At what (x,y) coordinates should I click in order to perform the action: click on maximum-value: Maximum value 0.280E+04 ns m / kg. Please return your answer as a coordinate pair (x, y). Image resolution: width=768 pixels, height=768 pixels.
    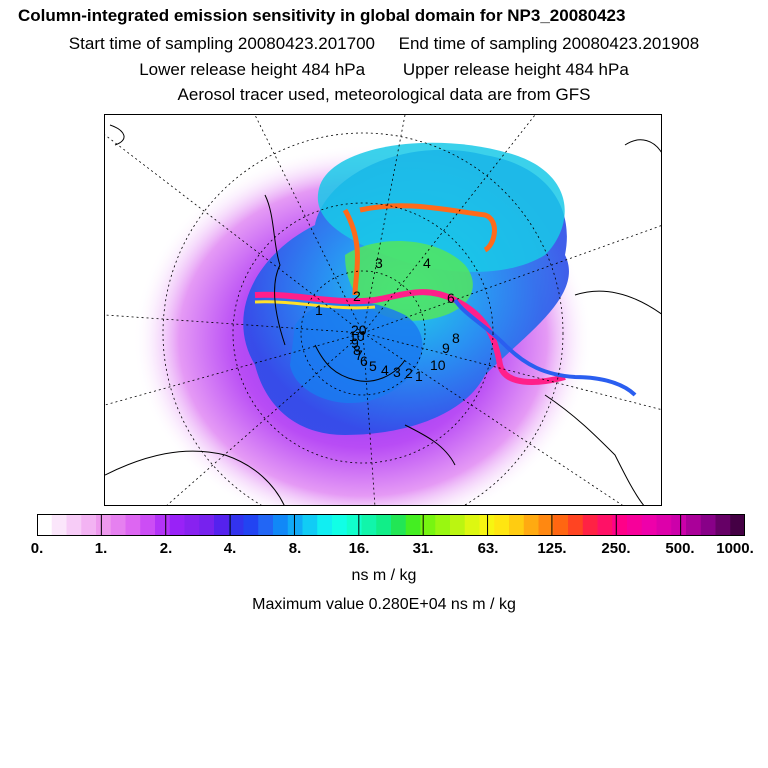
    Looking at the image, I should click on (384, 604).